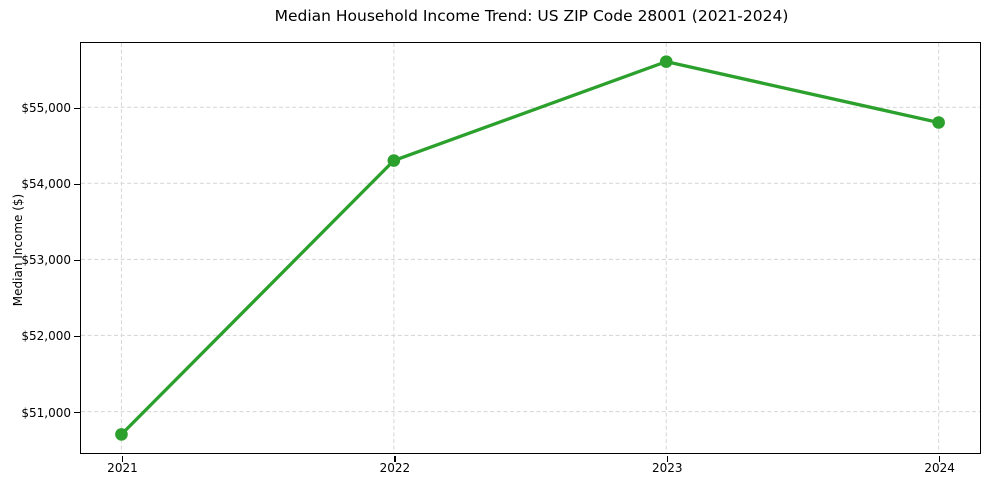  Describe the element at coordinates (122, 435) in the screenshot. I see `data-point-2021` at that location.